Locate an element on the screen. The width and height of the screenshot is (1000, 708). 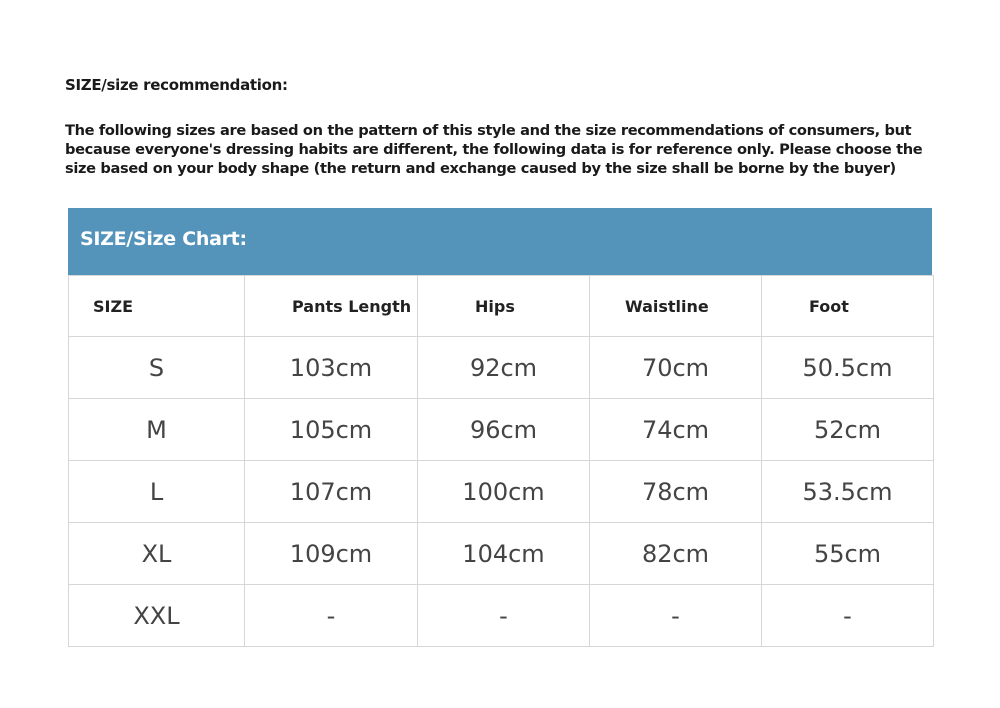
header-cell: Pants Length is located at coordinates (331, 306).